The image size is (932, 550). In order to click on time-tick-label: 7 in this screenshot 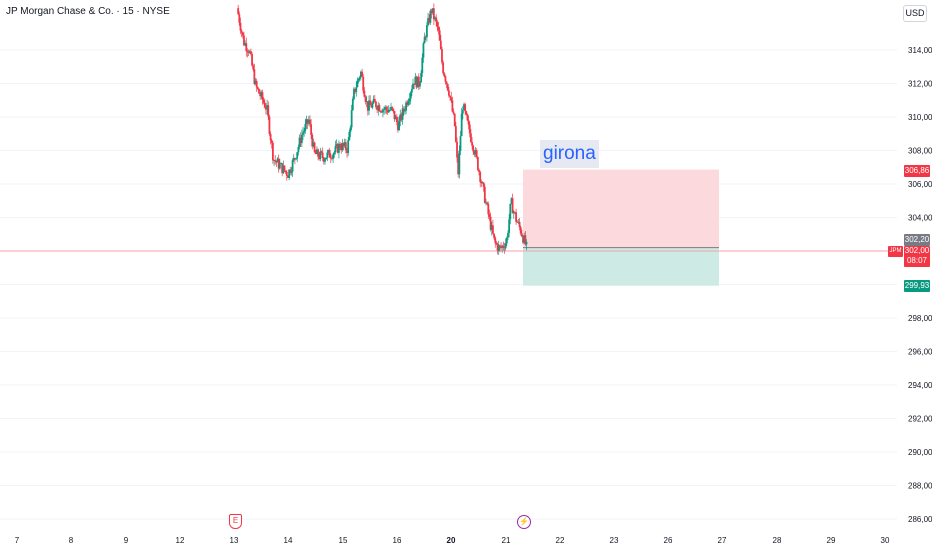, I will do `click(17, 540)`.